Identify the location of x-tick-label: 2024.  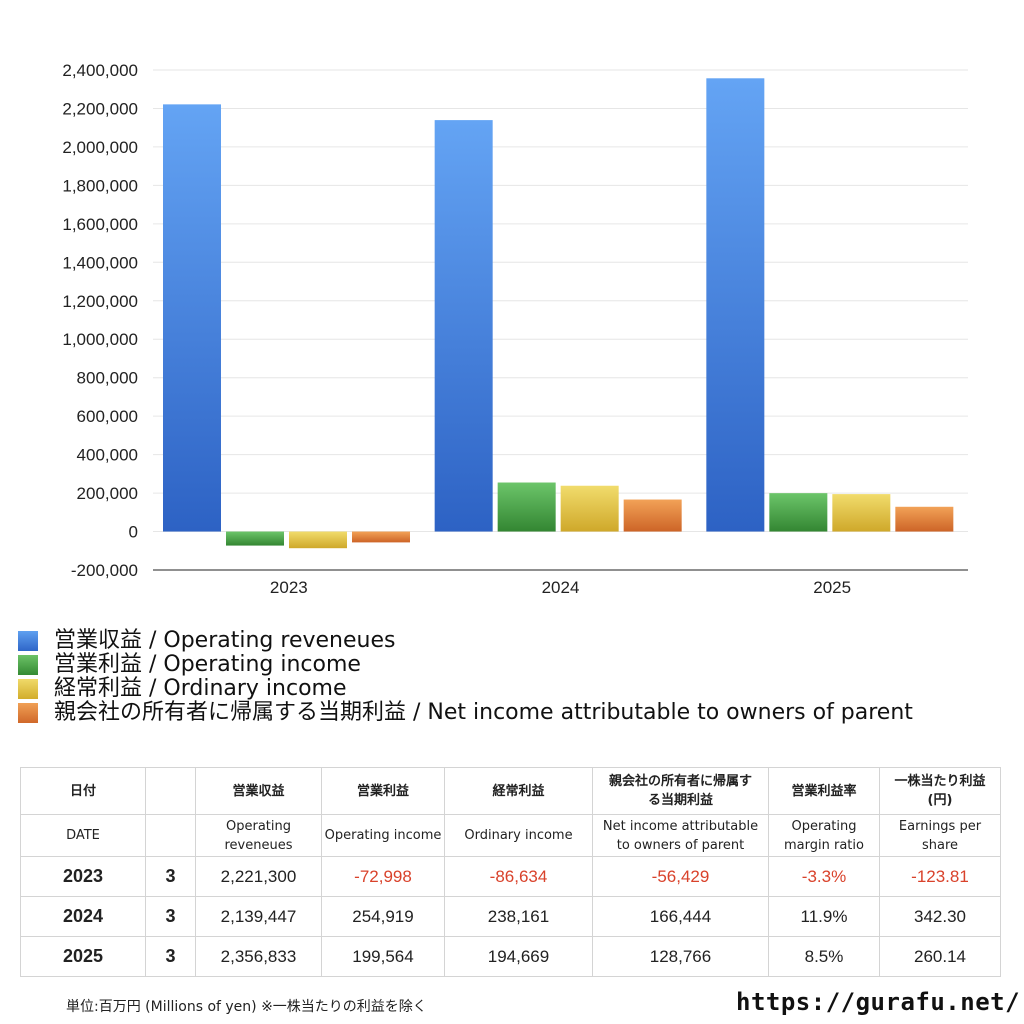
(561, 587).